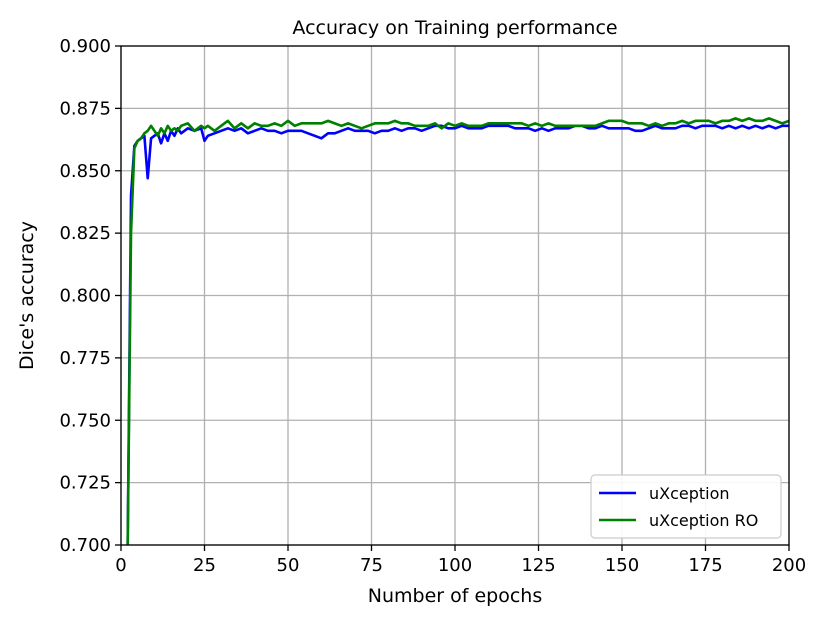  I want to click on x-tick-label: 100, so click(455, 565).